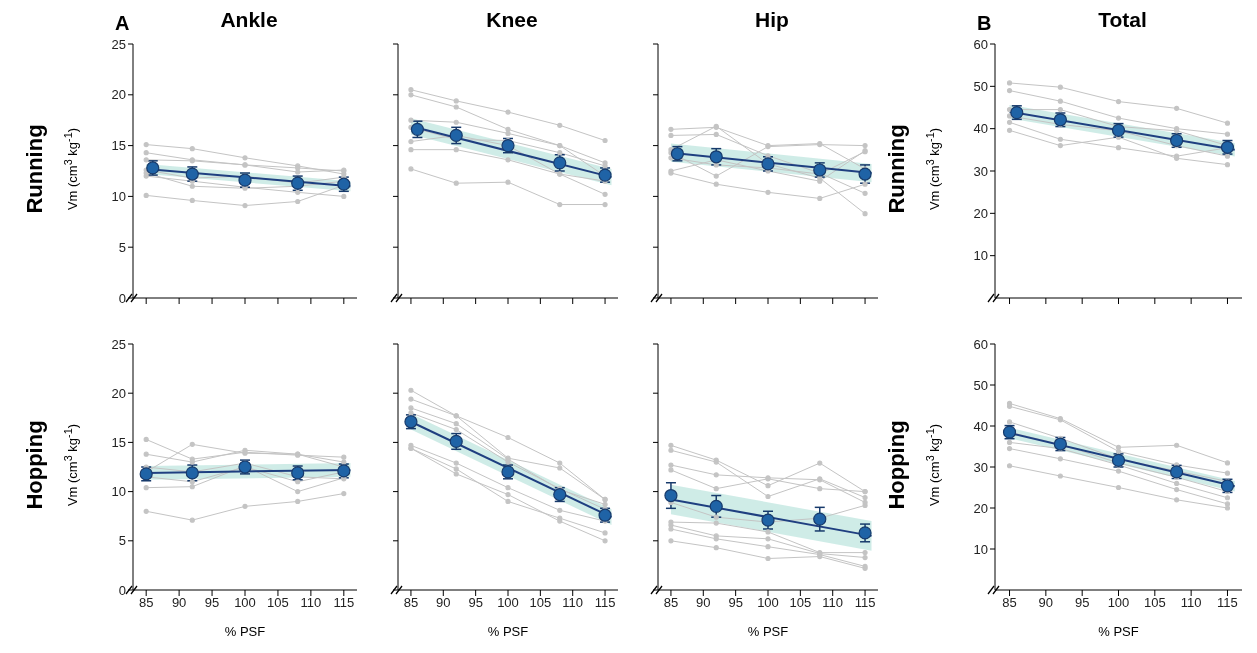 The width and height of the screenshot is (1257, 653). Describe the element at coordinates (1122, 20) in the screenshot. I see `chart-title: Total` at that location.